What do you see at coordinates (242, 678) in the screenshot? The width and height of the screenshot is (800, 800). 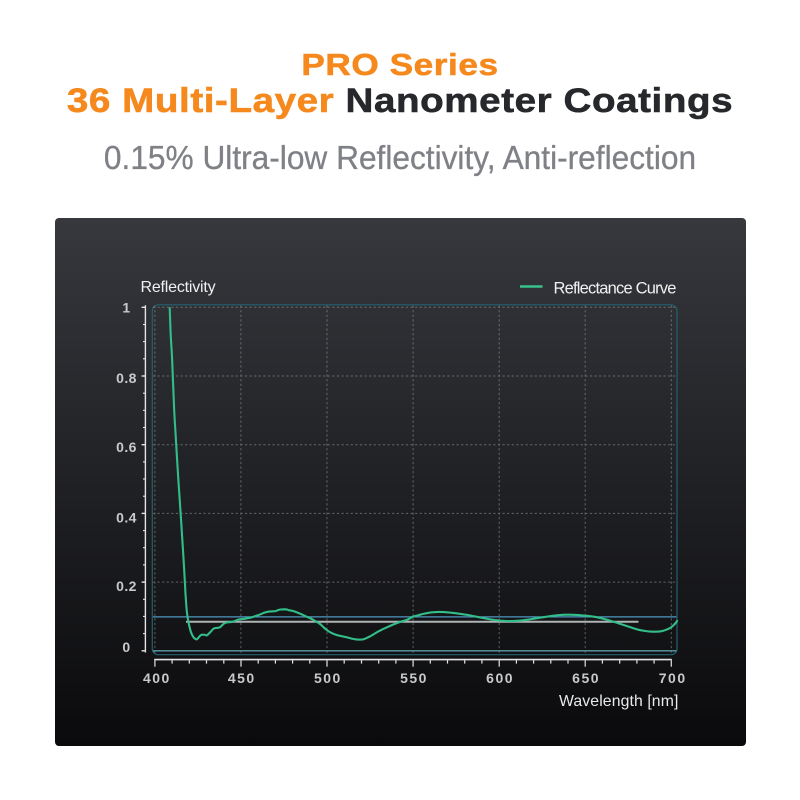 I see `svg-text: 450` at bounding box center [242, 678].